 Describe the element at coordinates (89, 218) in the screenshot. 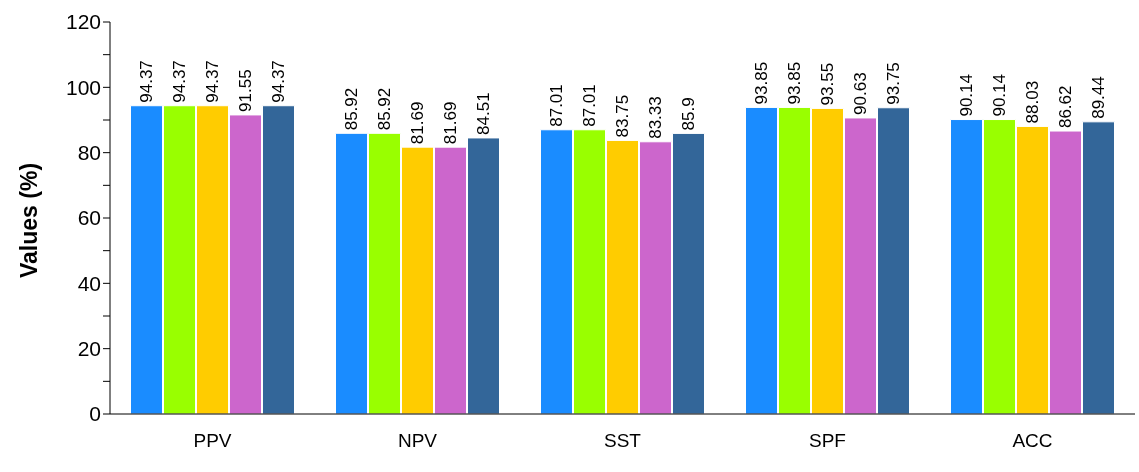

I see `y-tick-label: 60` at that location.